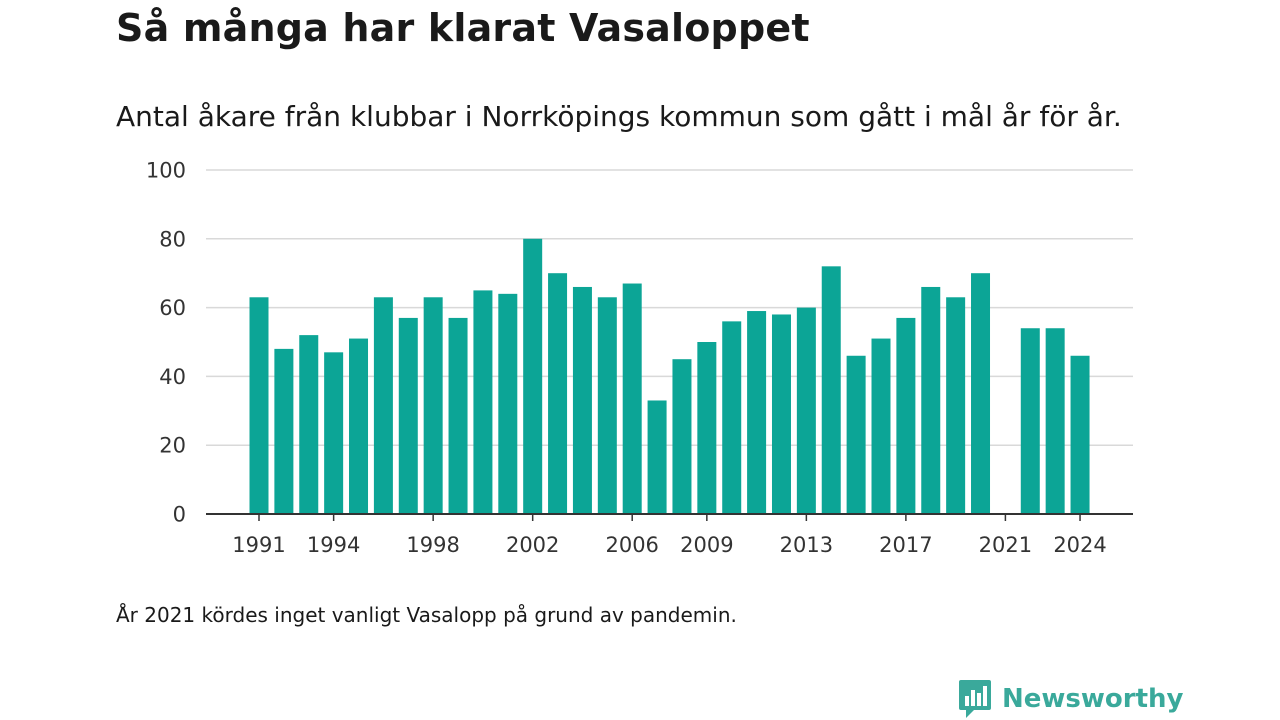  Describe the element at coordinates (458, 415) in the screenshot. I see `bar-1999` at that location.